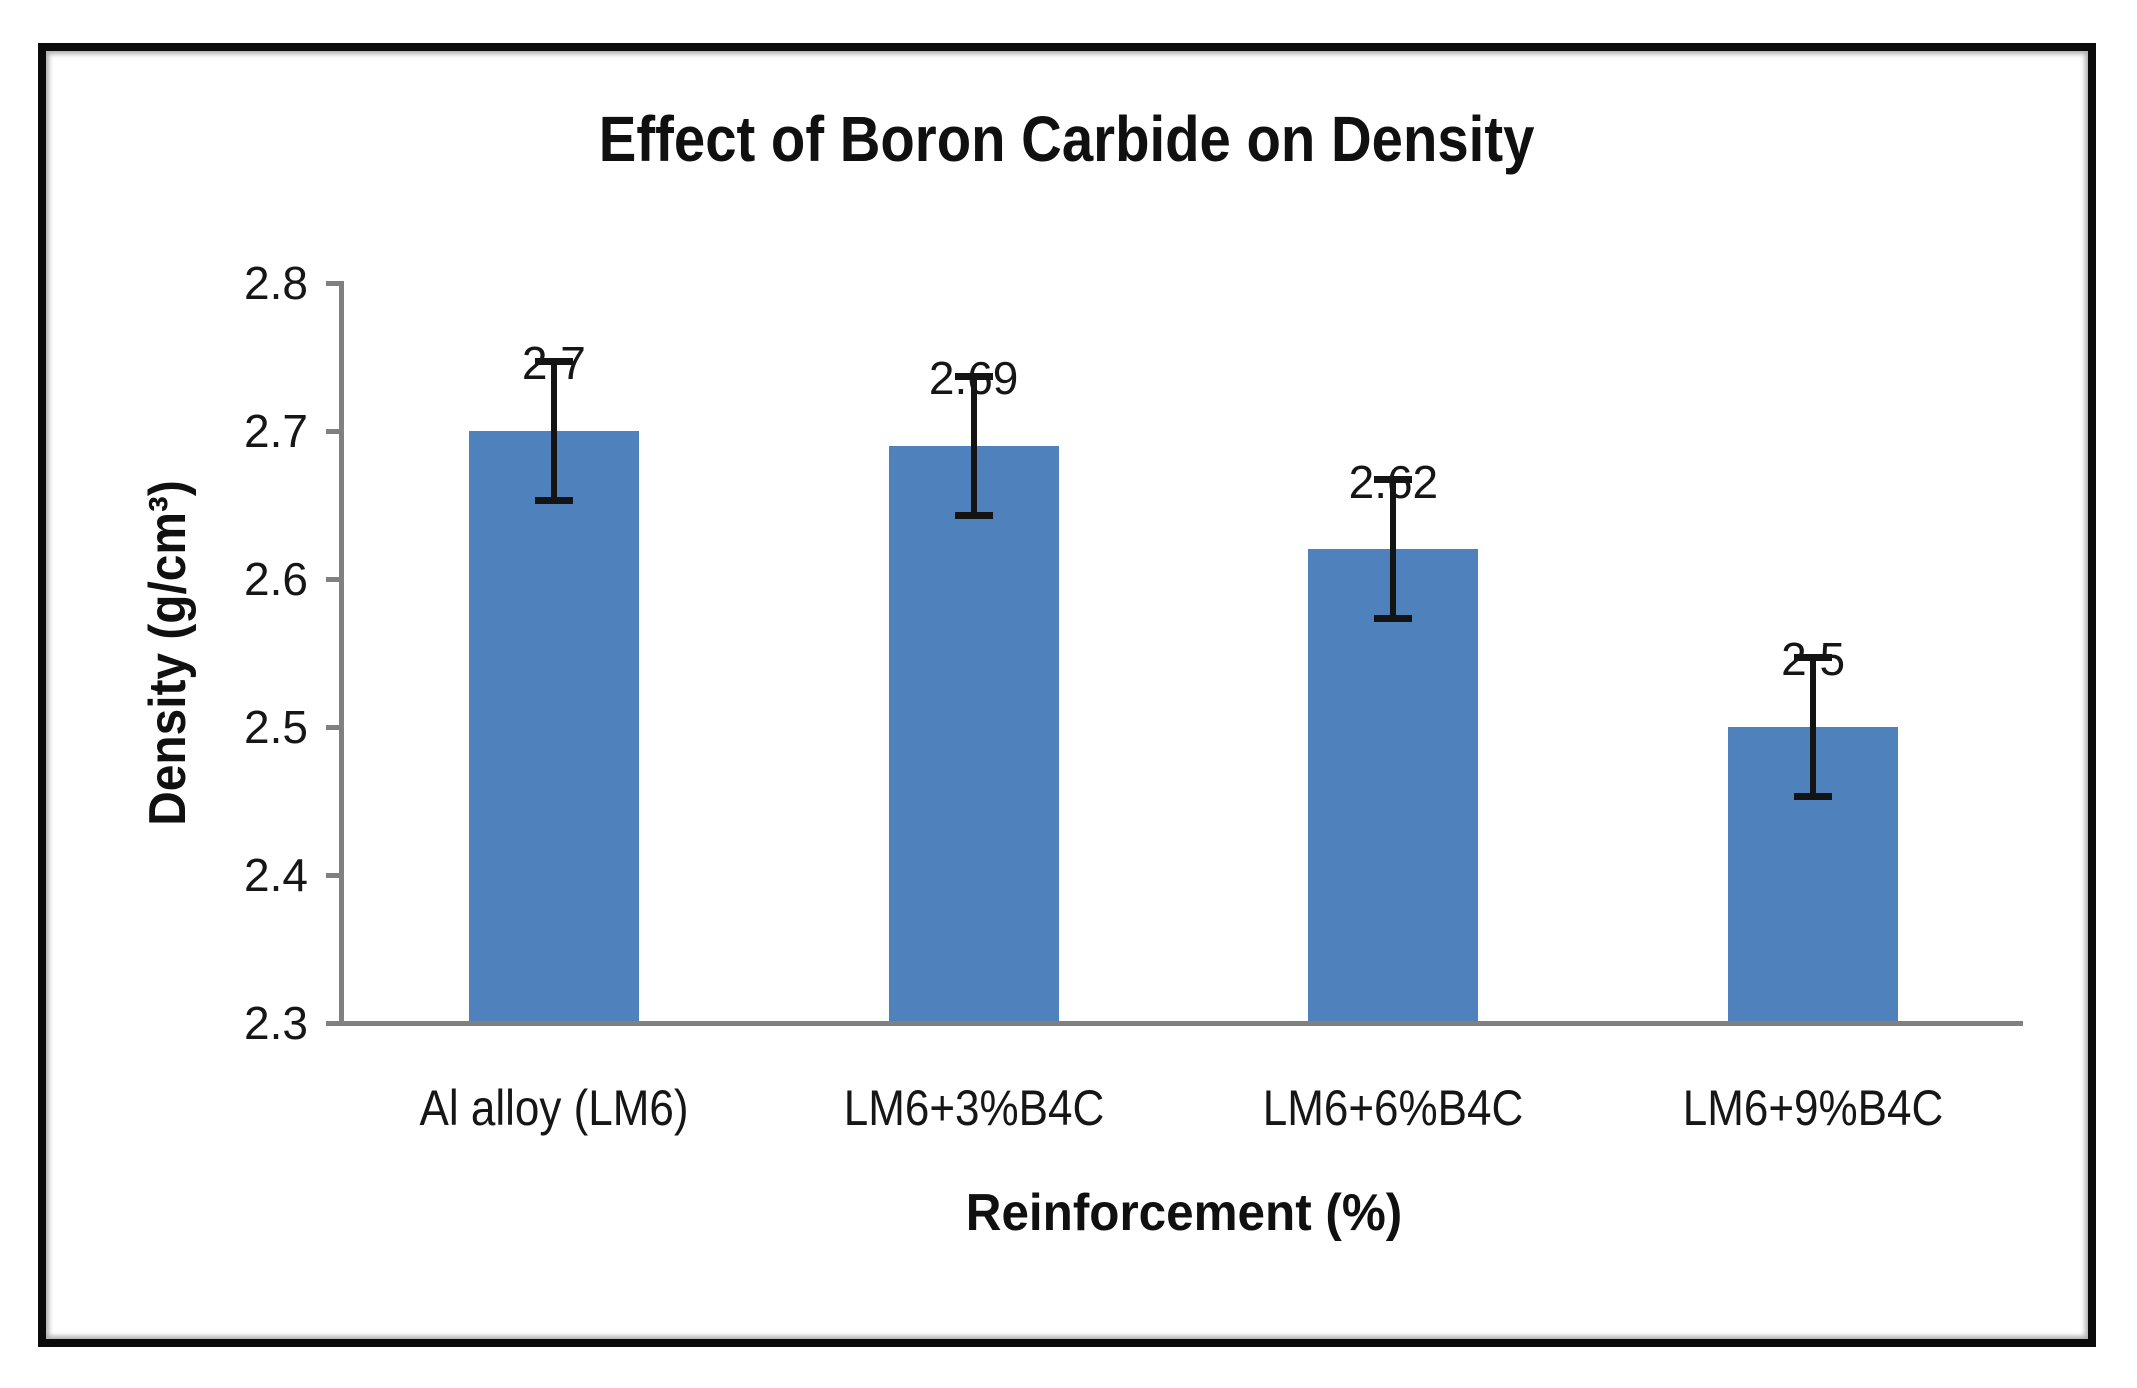  Describe the element at coordinates (554, 1108) in the screenshot. I see `category-label: Al alloy (LM6)` at that location.